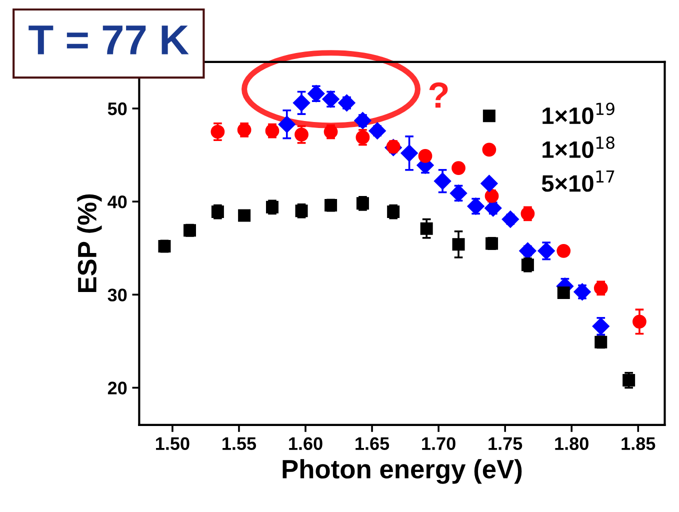 This screenshot has height=512, width=679. I want to click on legend-label: 1×10$^{18}$, so click(578, 147).